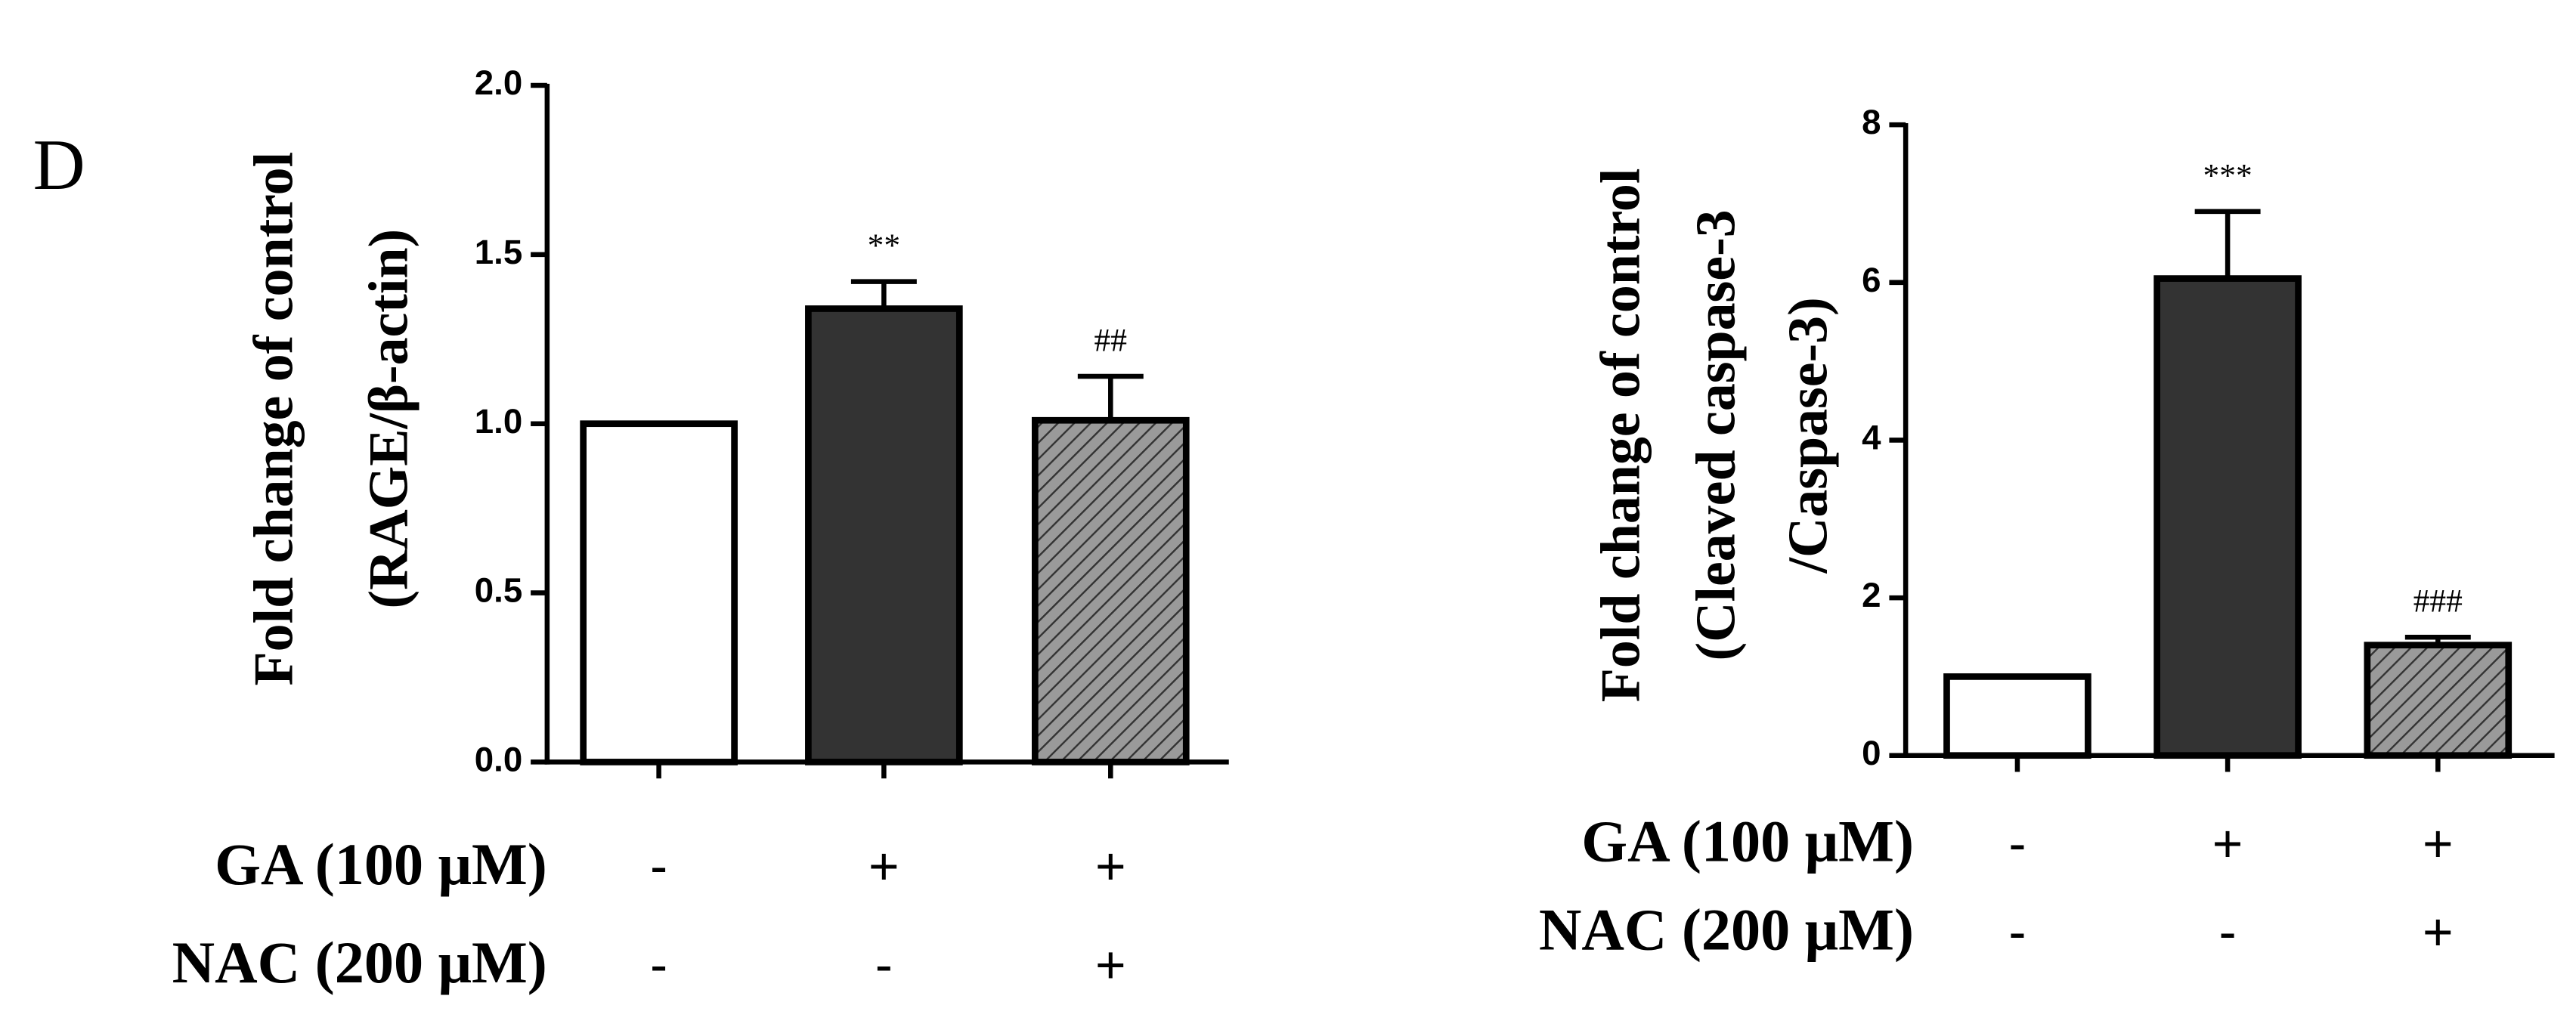  What do you see at coordinates (498, 252) in the screenshot?
I see `y-tick-label: 1.5` at bounding box center [498, 252].